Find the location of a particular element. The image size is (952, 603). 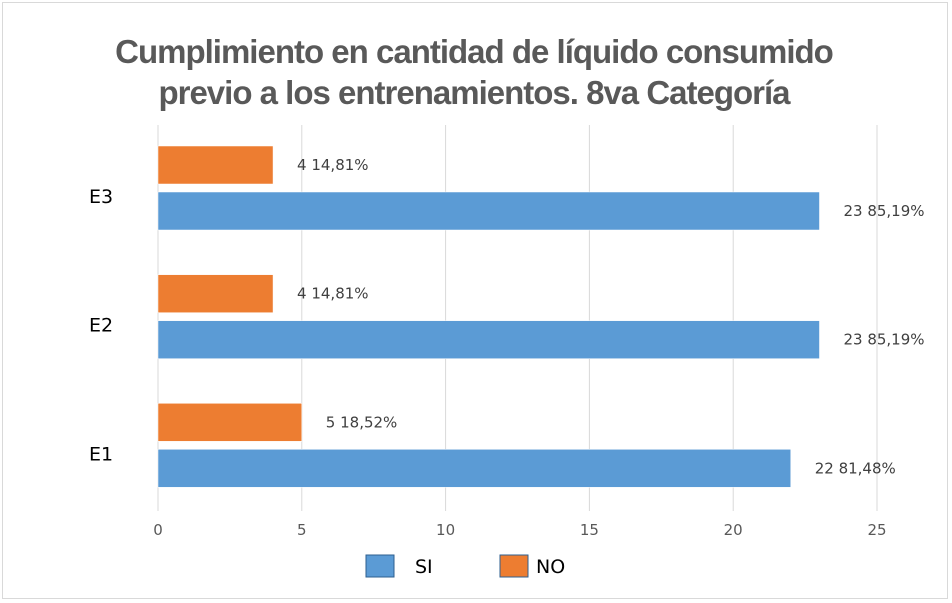

bar-no-e2 is located at coordinates (215, 293).